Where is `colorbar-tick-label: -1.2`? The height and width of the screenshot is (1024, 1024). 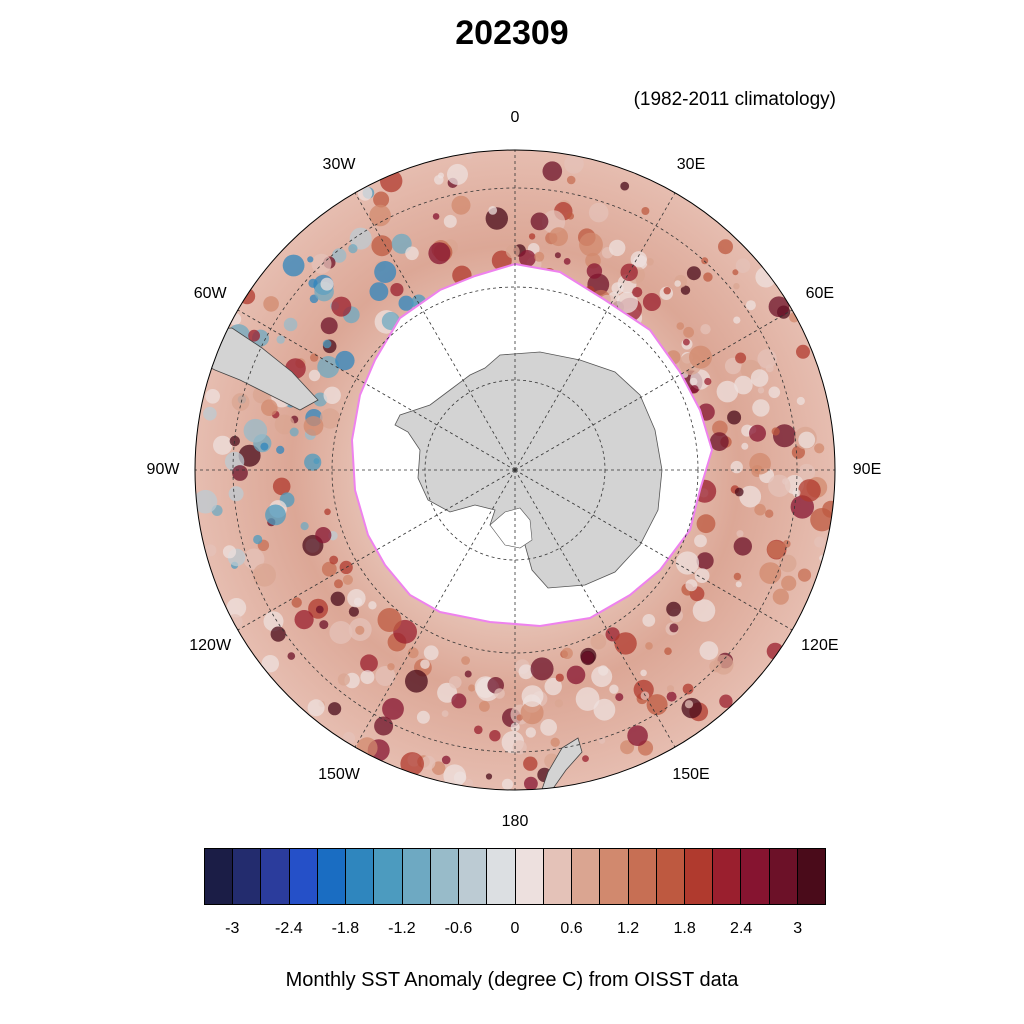
colorbar-tick-label: -1.2 is located at coordinates (402, 928).